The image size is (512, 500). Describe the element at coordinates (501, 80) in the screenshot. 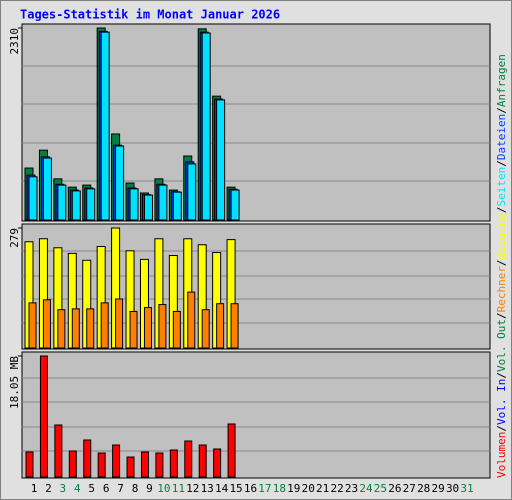

I see `legend-entry: Anfragen` at that location.